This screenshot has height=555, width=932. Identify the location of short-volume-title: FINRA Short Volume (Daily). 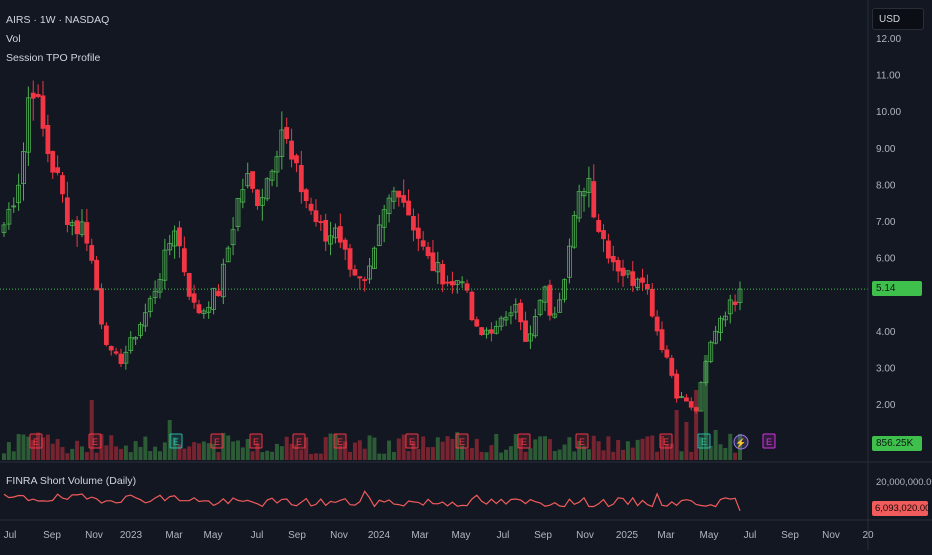
(71, 481).